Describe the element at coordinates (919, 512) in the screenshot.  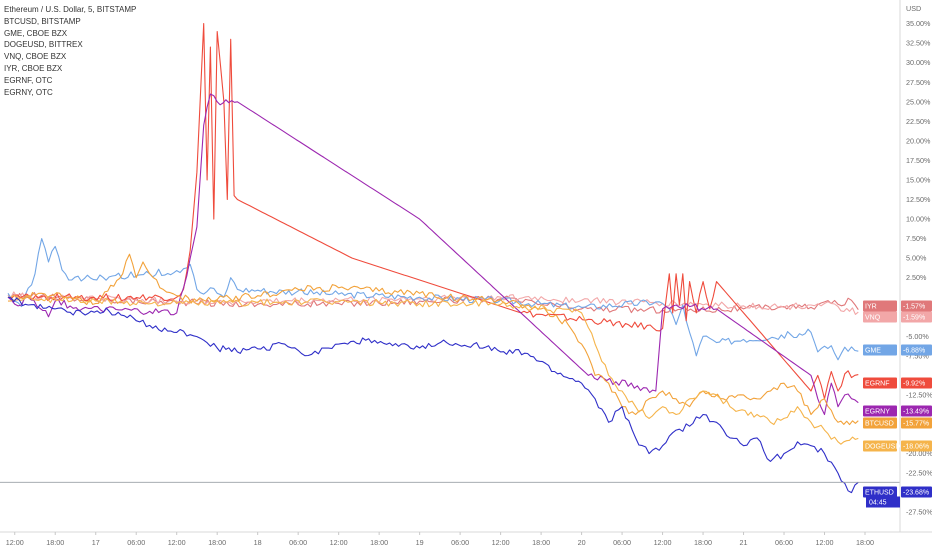
I see `y-tick-label: -27.50%` at that location.